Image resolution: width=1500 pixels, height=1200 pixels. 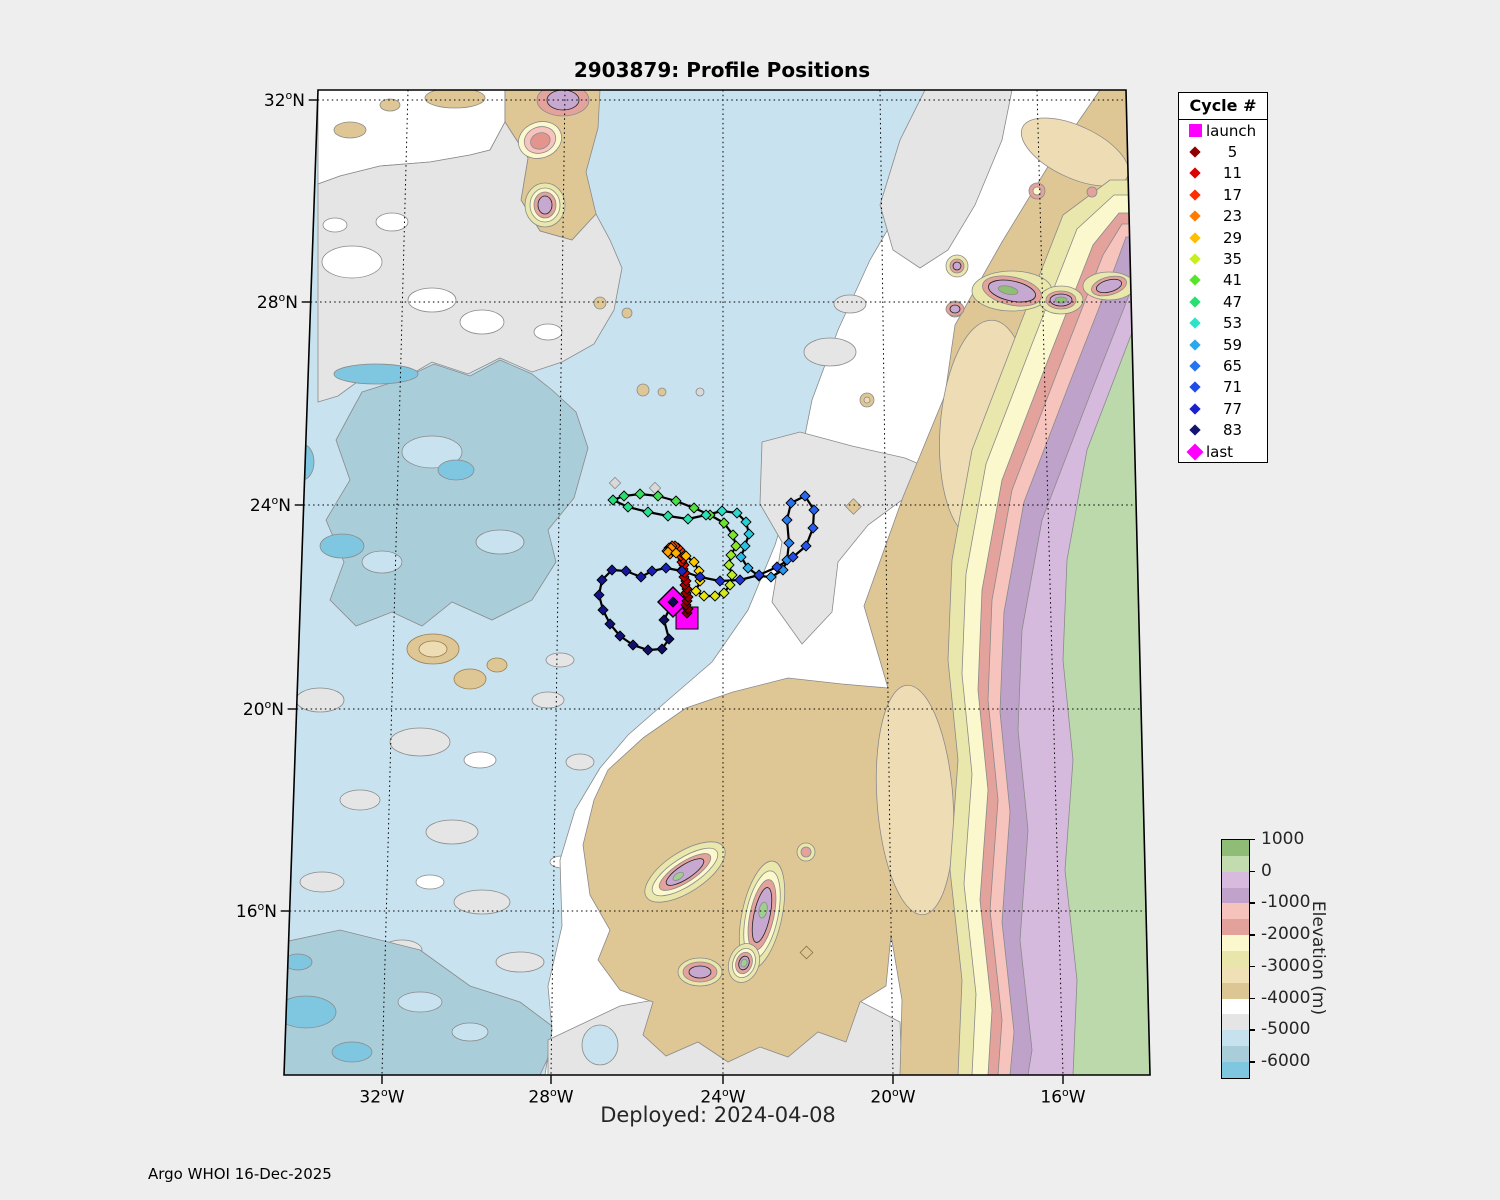 I want to click on legend-rows: launch 5 11 17 23 29 35 41 47 53 59 65 71 77 83 last, so click(x=1223, y=291).